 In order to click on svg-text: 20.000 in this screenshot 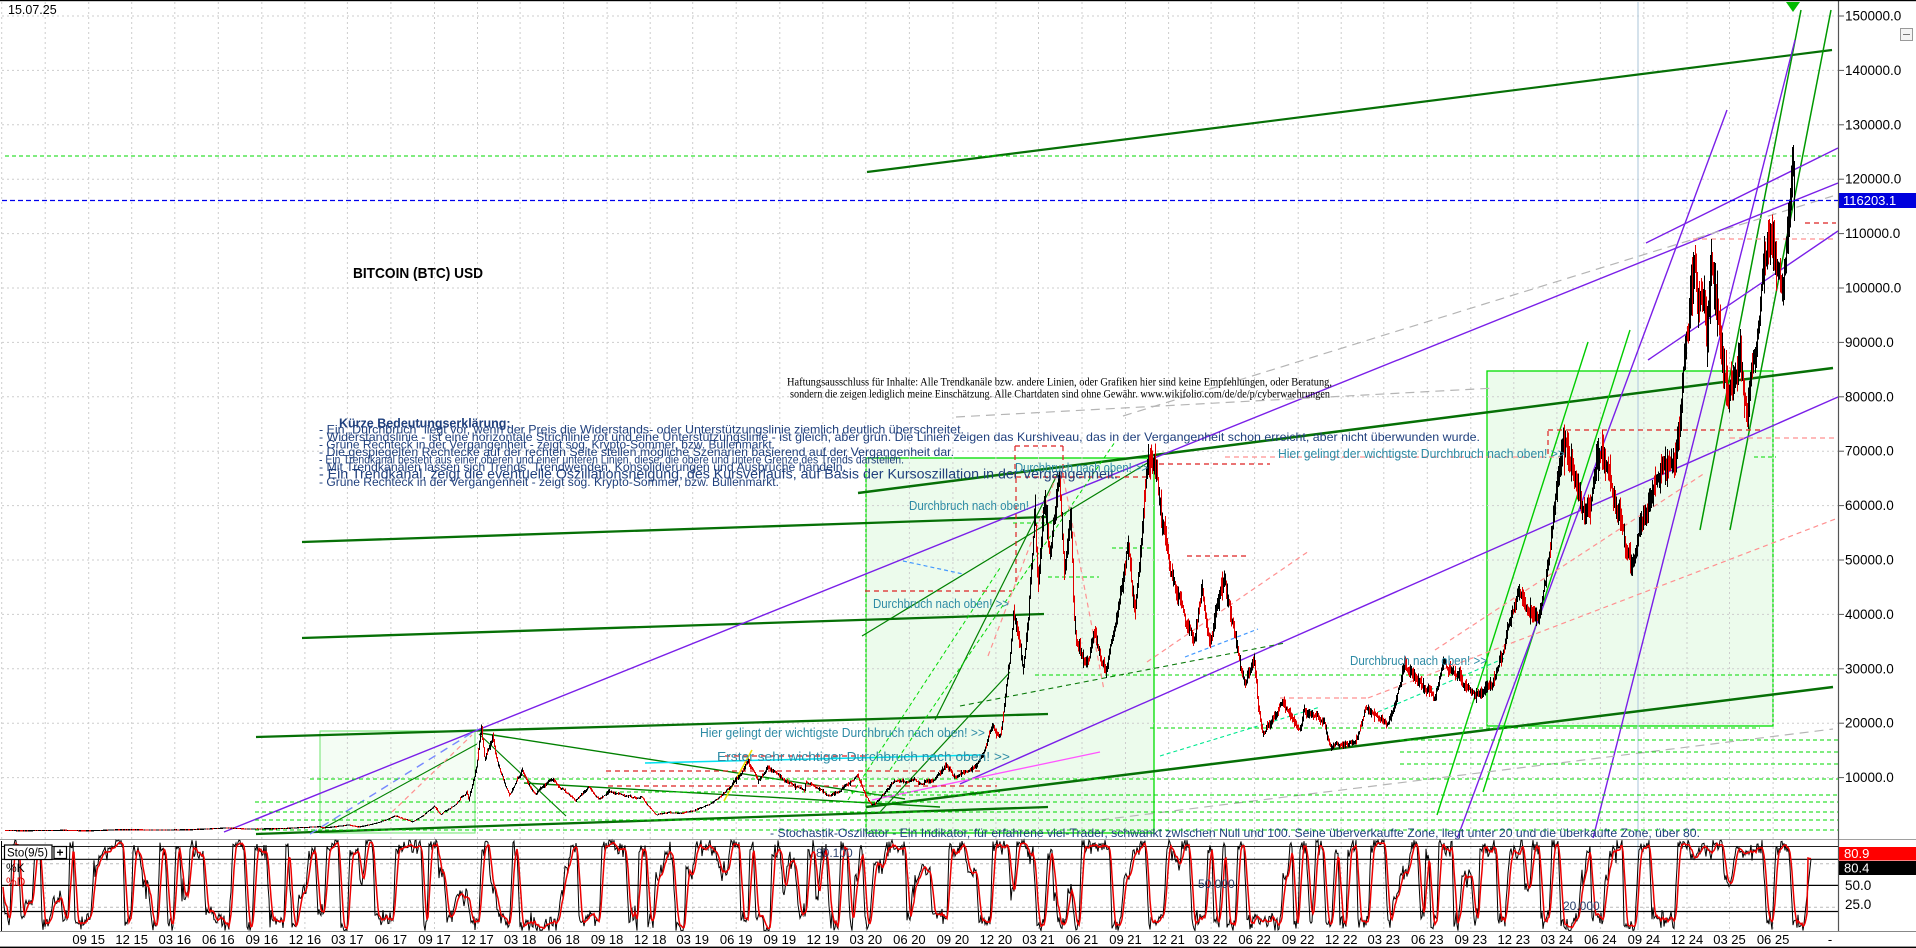, I will do `click(1581, 906)`.